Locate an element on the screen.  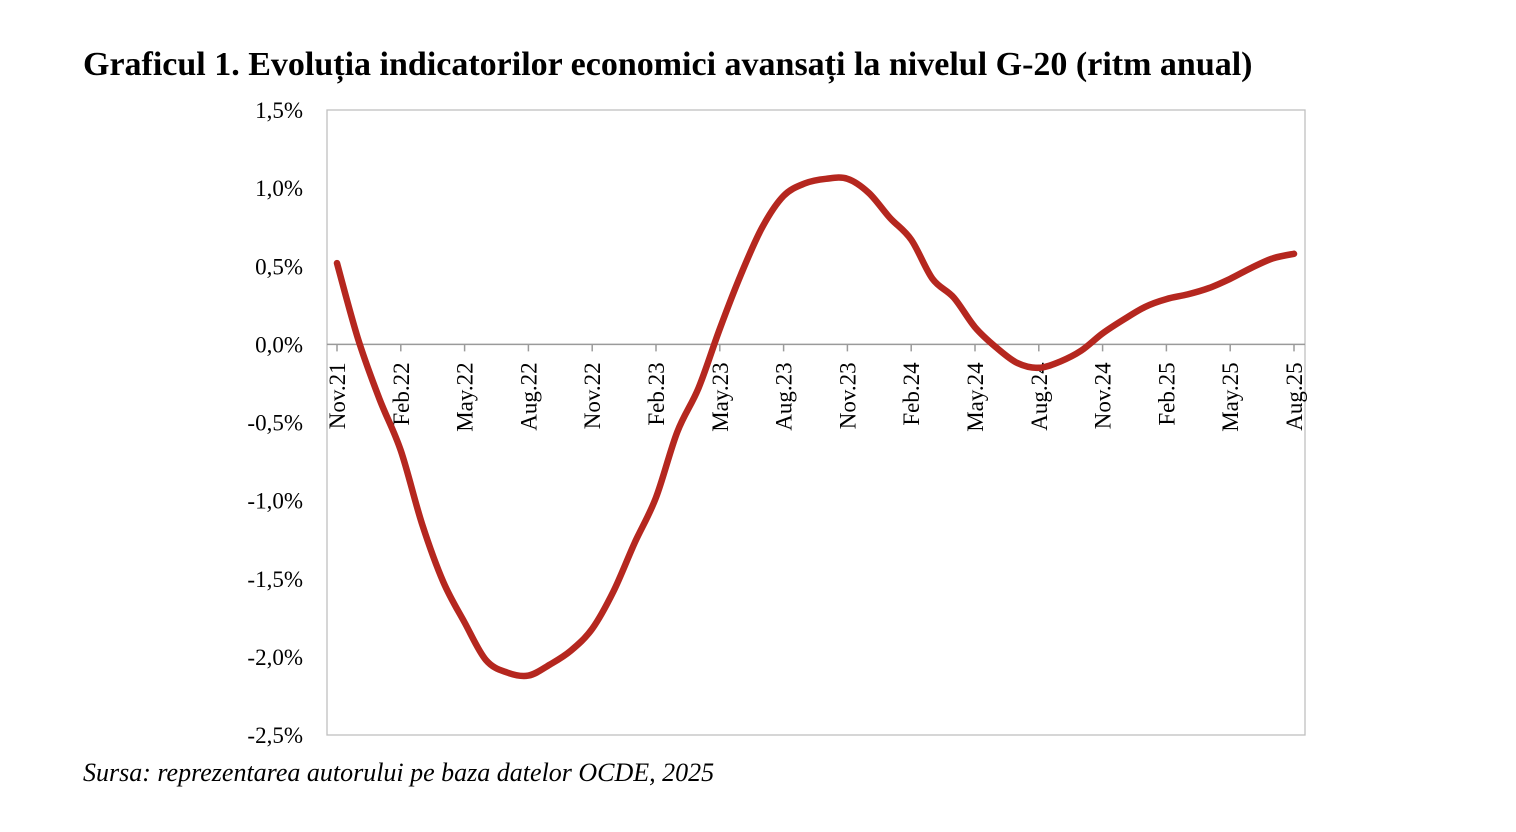
y-tick-label: 1,5% is located at coordinates (279, 110).